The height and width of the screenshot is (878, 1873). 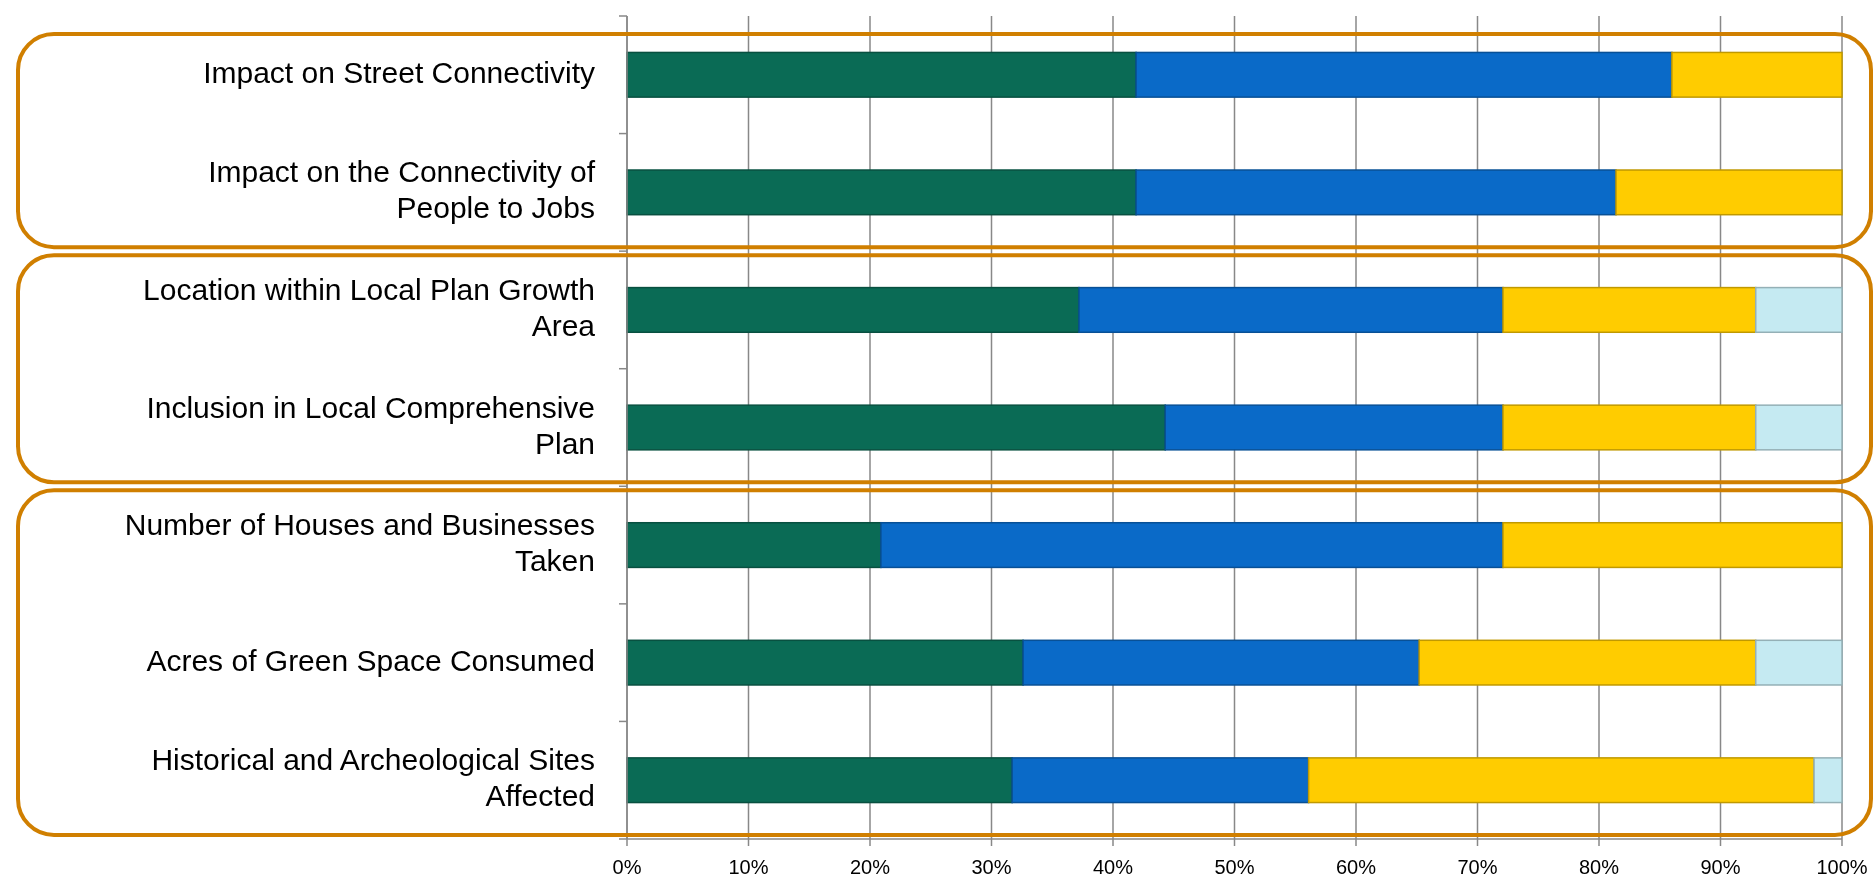 I want to click on y-tick-label: Historical and Archeological Sites Affected, so click(x=373, y=778).